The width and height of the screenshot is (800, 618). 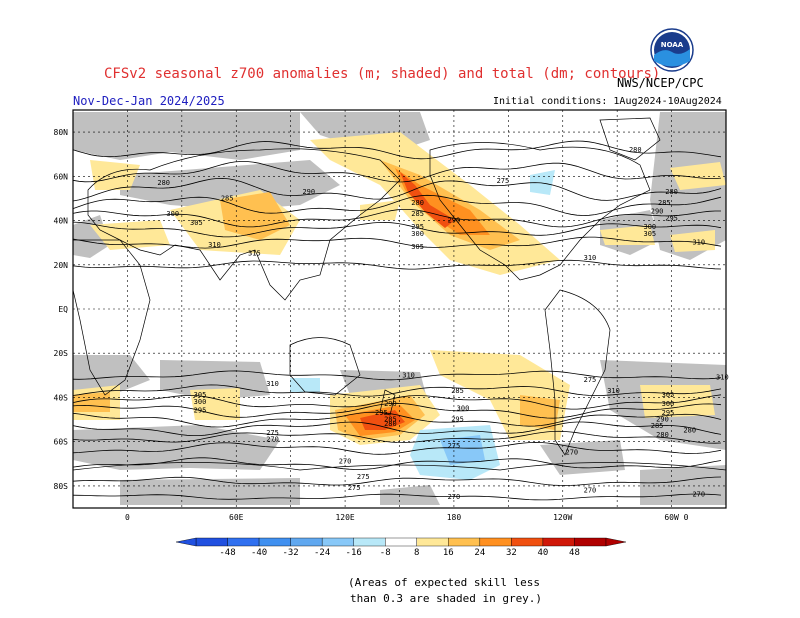 What do you see at coordinates (61, 397) in the screenshot?
I see `latitude-label: 40S` at bounding box center [61, 397].